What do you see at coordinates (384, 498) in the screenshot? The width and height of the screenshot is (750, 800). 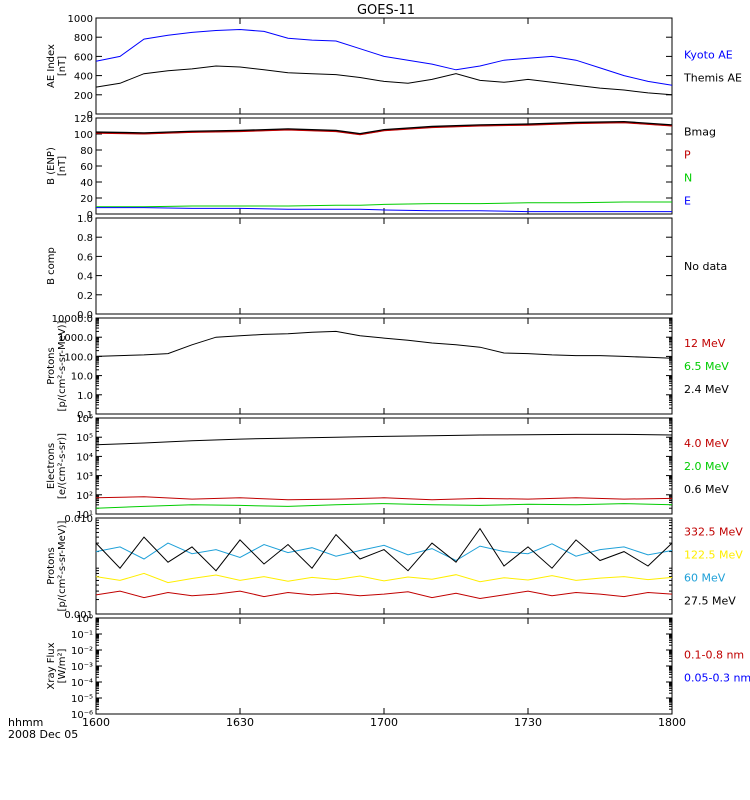 I see `series-line-4-0-mev` at bounding box center [384, 498].